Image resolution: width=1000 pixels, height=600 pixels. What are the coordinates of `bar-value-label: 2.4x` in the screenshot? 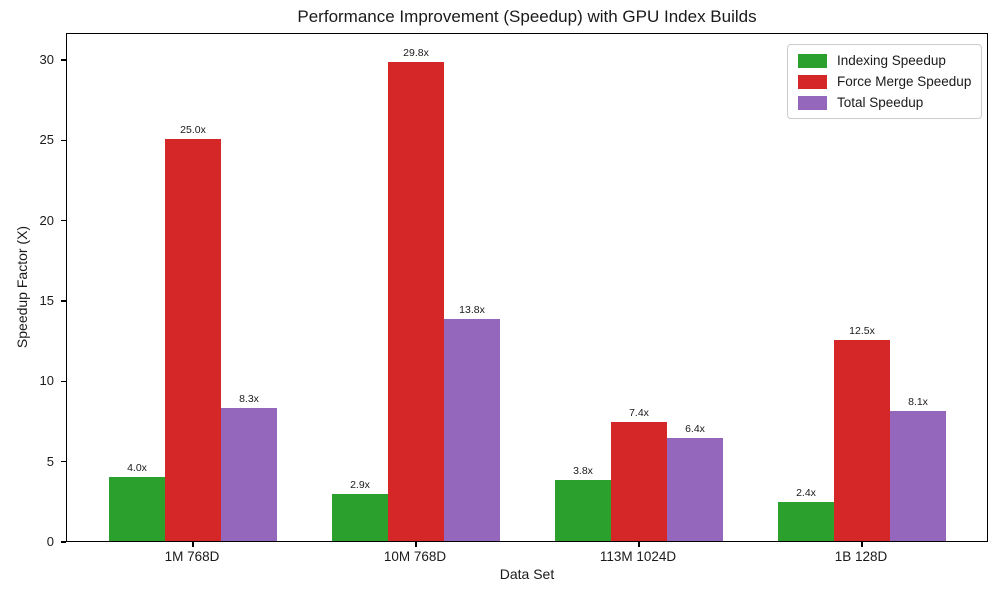 It's located at (806, 493).